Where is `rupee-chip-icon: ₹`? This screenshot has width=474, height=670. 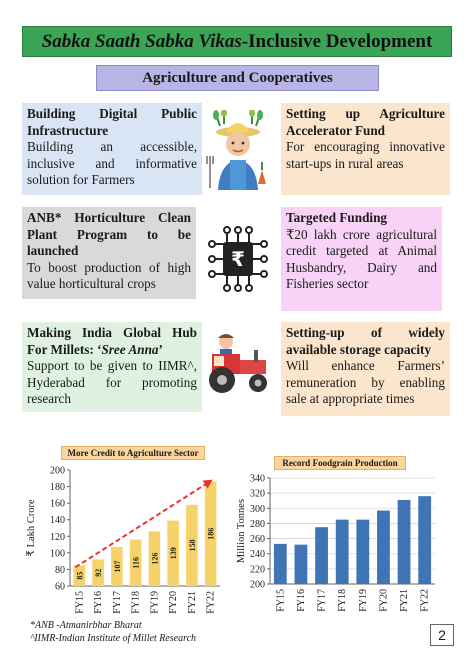
rupee-chip-icon: ₹ is located at coordinates (238, 259).